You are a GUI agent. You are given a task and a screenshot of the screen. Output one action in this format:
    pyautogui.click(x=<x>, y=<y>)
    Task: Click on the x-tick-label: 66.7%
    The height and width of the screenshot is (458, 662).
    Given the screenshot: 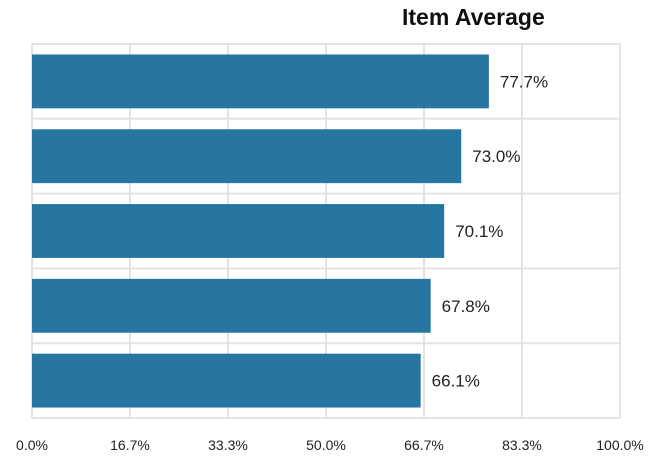 What is the action you would take?
    pyautogui.click(x=424, y=445)
    